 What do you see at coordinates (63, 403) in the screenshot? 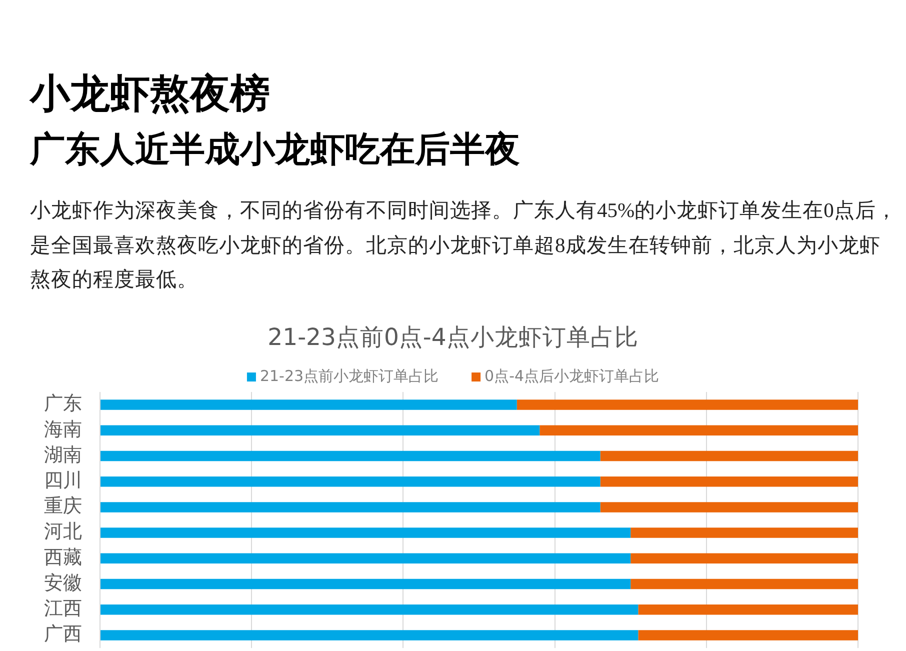
I see `y-tick-label: 广东` at bounding box center [63, 403].